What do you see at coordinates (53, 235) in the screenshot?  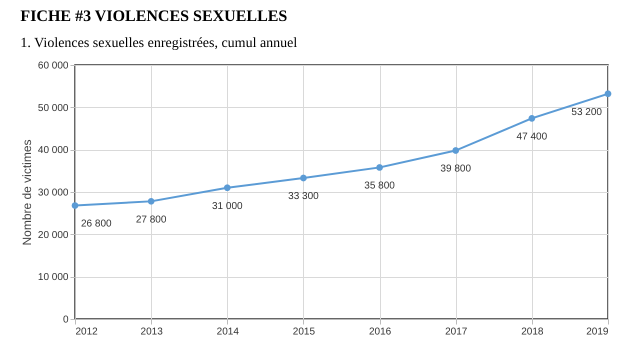 I see `y-tick-label: 20 000` at bounding box center [53, 235].